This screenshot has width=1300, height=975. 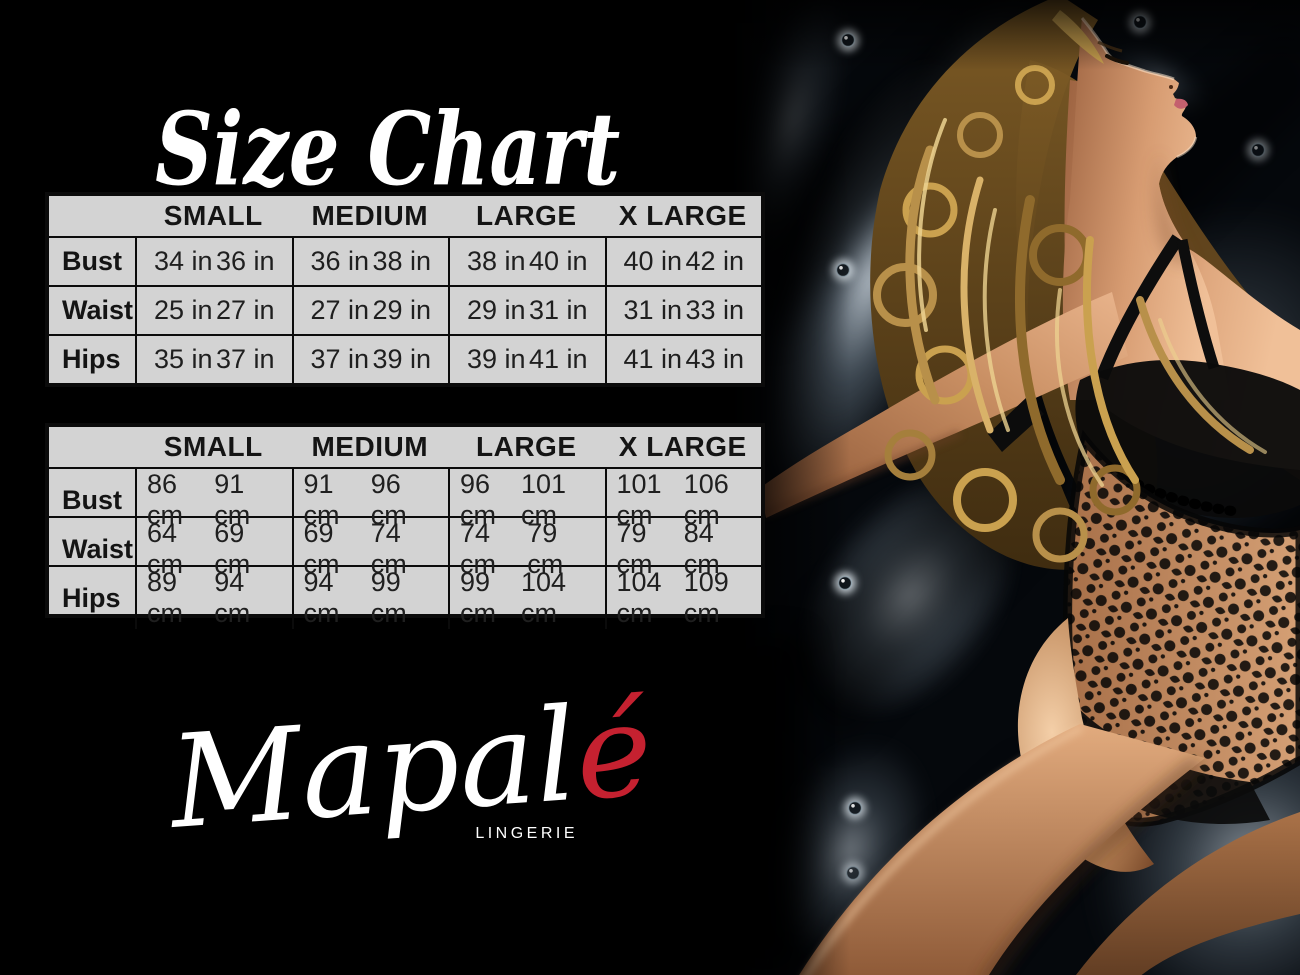 I want to click on measurement-cell: 91 cm 96 cm, so click(x=370, y=500).